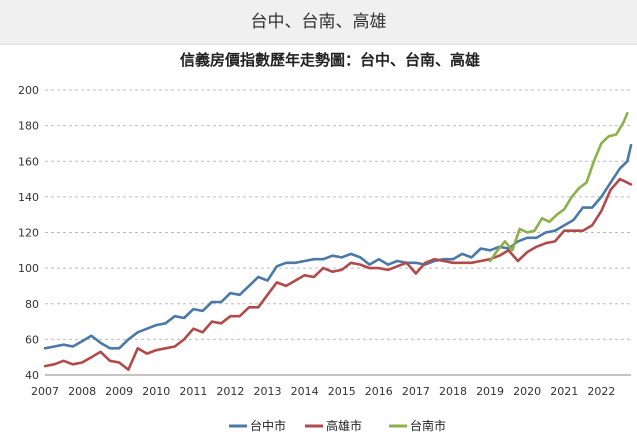 This screenshot has width=637, height=440. Describe the element at coordinates (268, 391) in the screenshot. I see `x-tick-label: 2013` at that location.